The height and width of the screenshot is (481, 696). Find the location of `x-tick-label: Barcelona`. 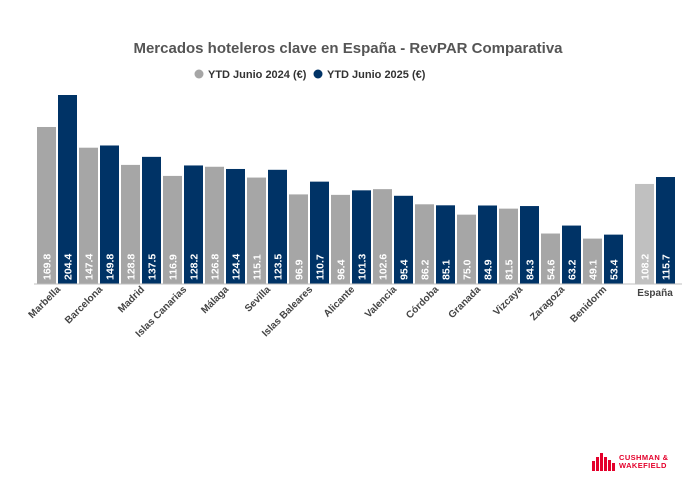

x-tick-label: Barcelona is located at coordinates (84, 305).